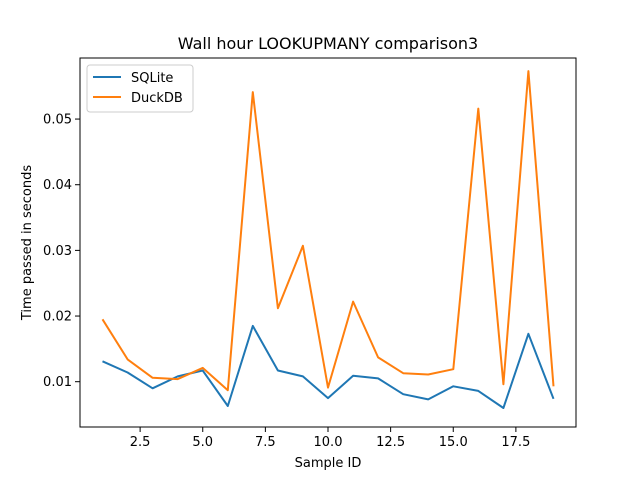 This screenshot has height=480, width=640. I want to click on legend-label-duckdb: DuckDB, so click(157, 98).